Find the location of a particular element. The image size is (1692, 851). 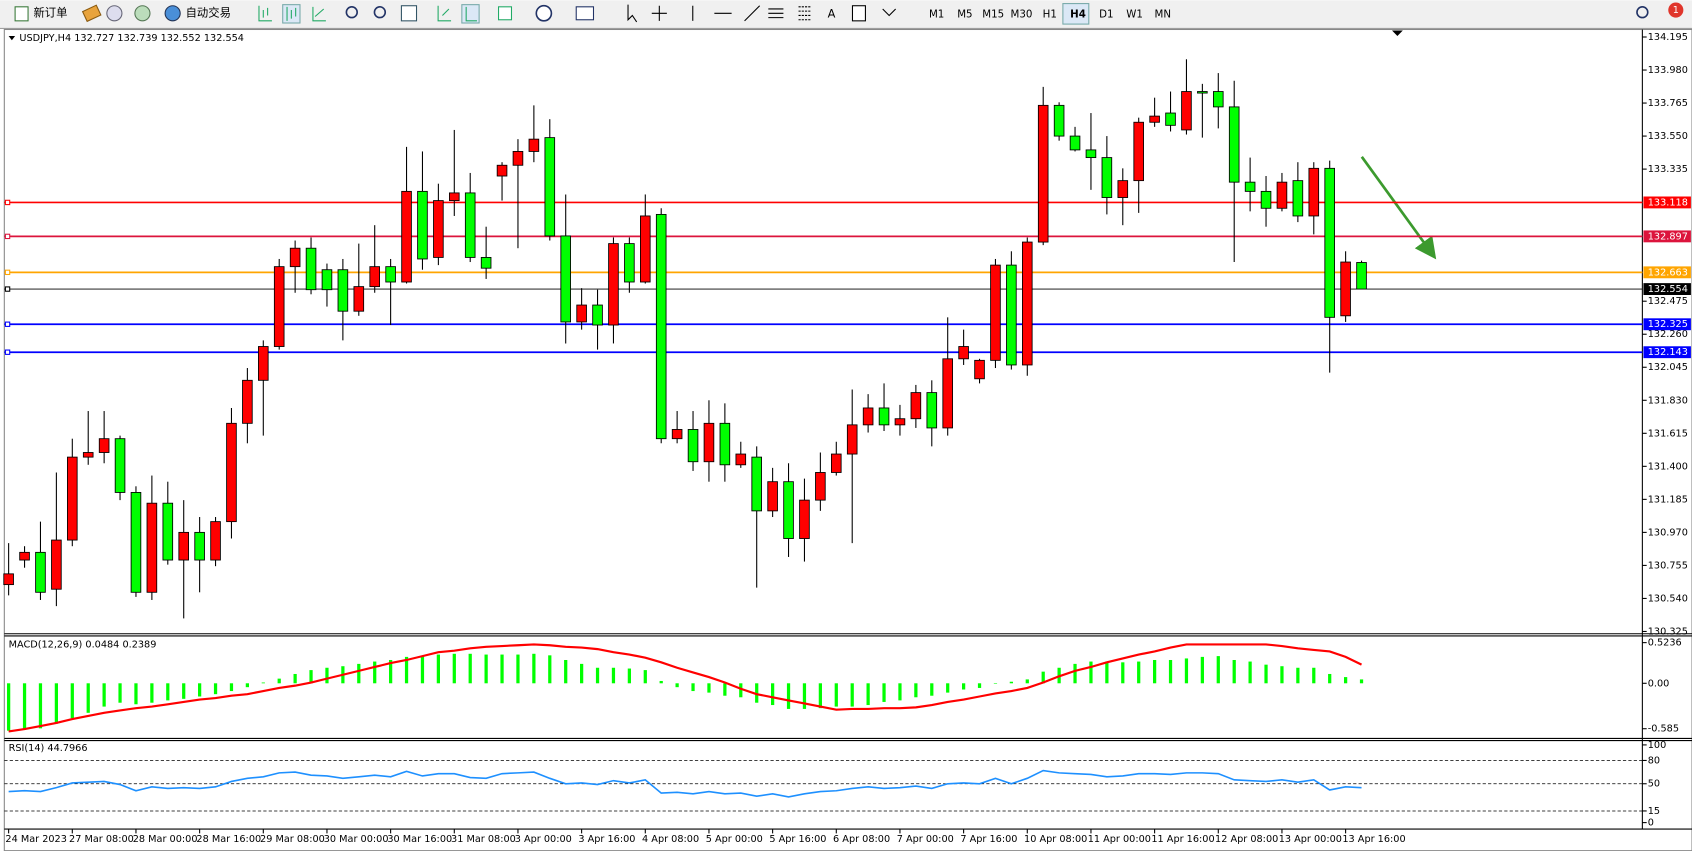

new-order-icon is located at coordinates (21, 14).